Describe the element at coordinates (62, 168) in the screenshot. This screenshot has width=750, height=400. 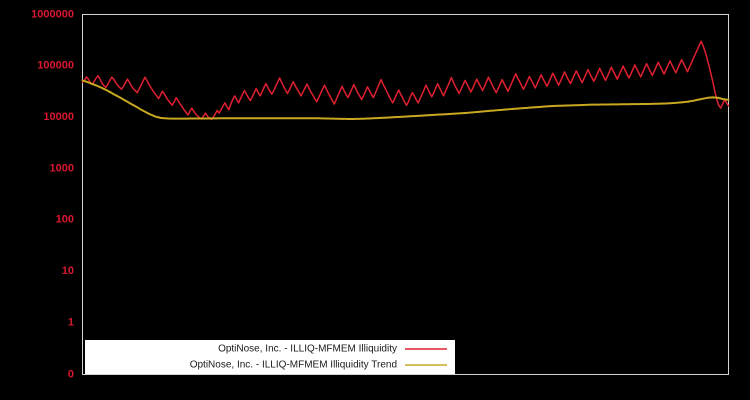
I see `y-axis-tick-label: 1000` at that location.